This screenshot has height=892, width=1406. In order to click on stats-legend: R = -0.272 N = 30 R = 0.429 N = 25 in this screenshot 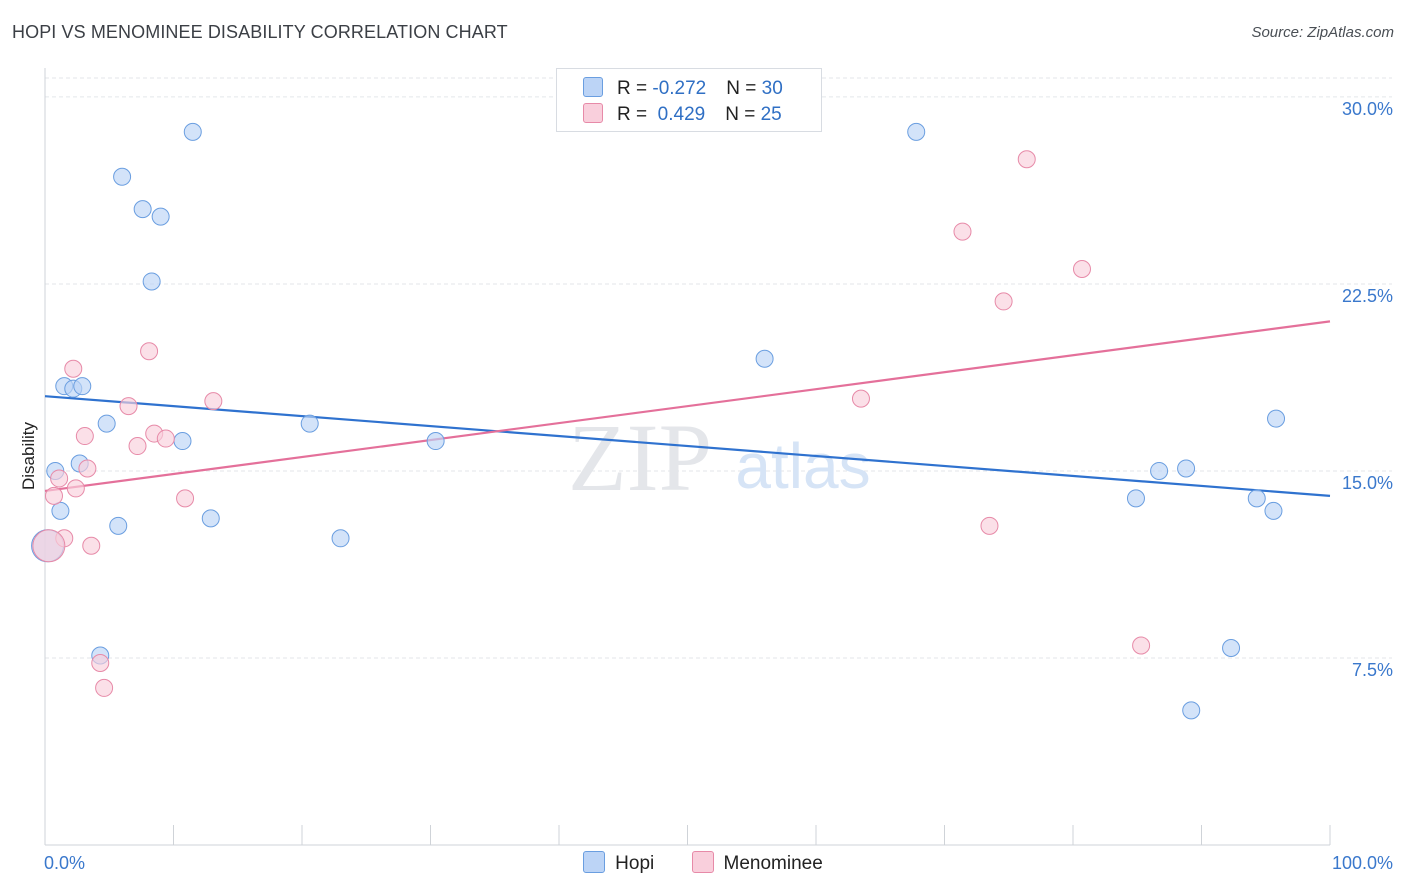, I will do `click(689, 100)`.